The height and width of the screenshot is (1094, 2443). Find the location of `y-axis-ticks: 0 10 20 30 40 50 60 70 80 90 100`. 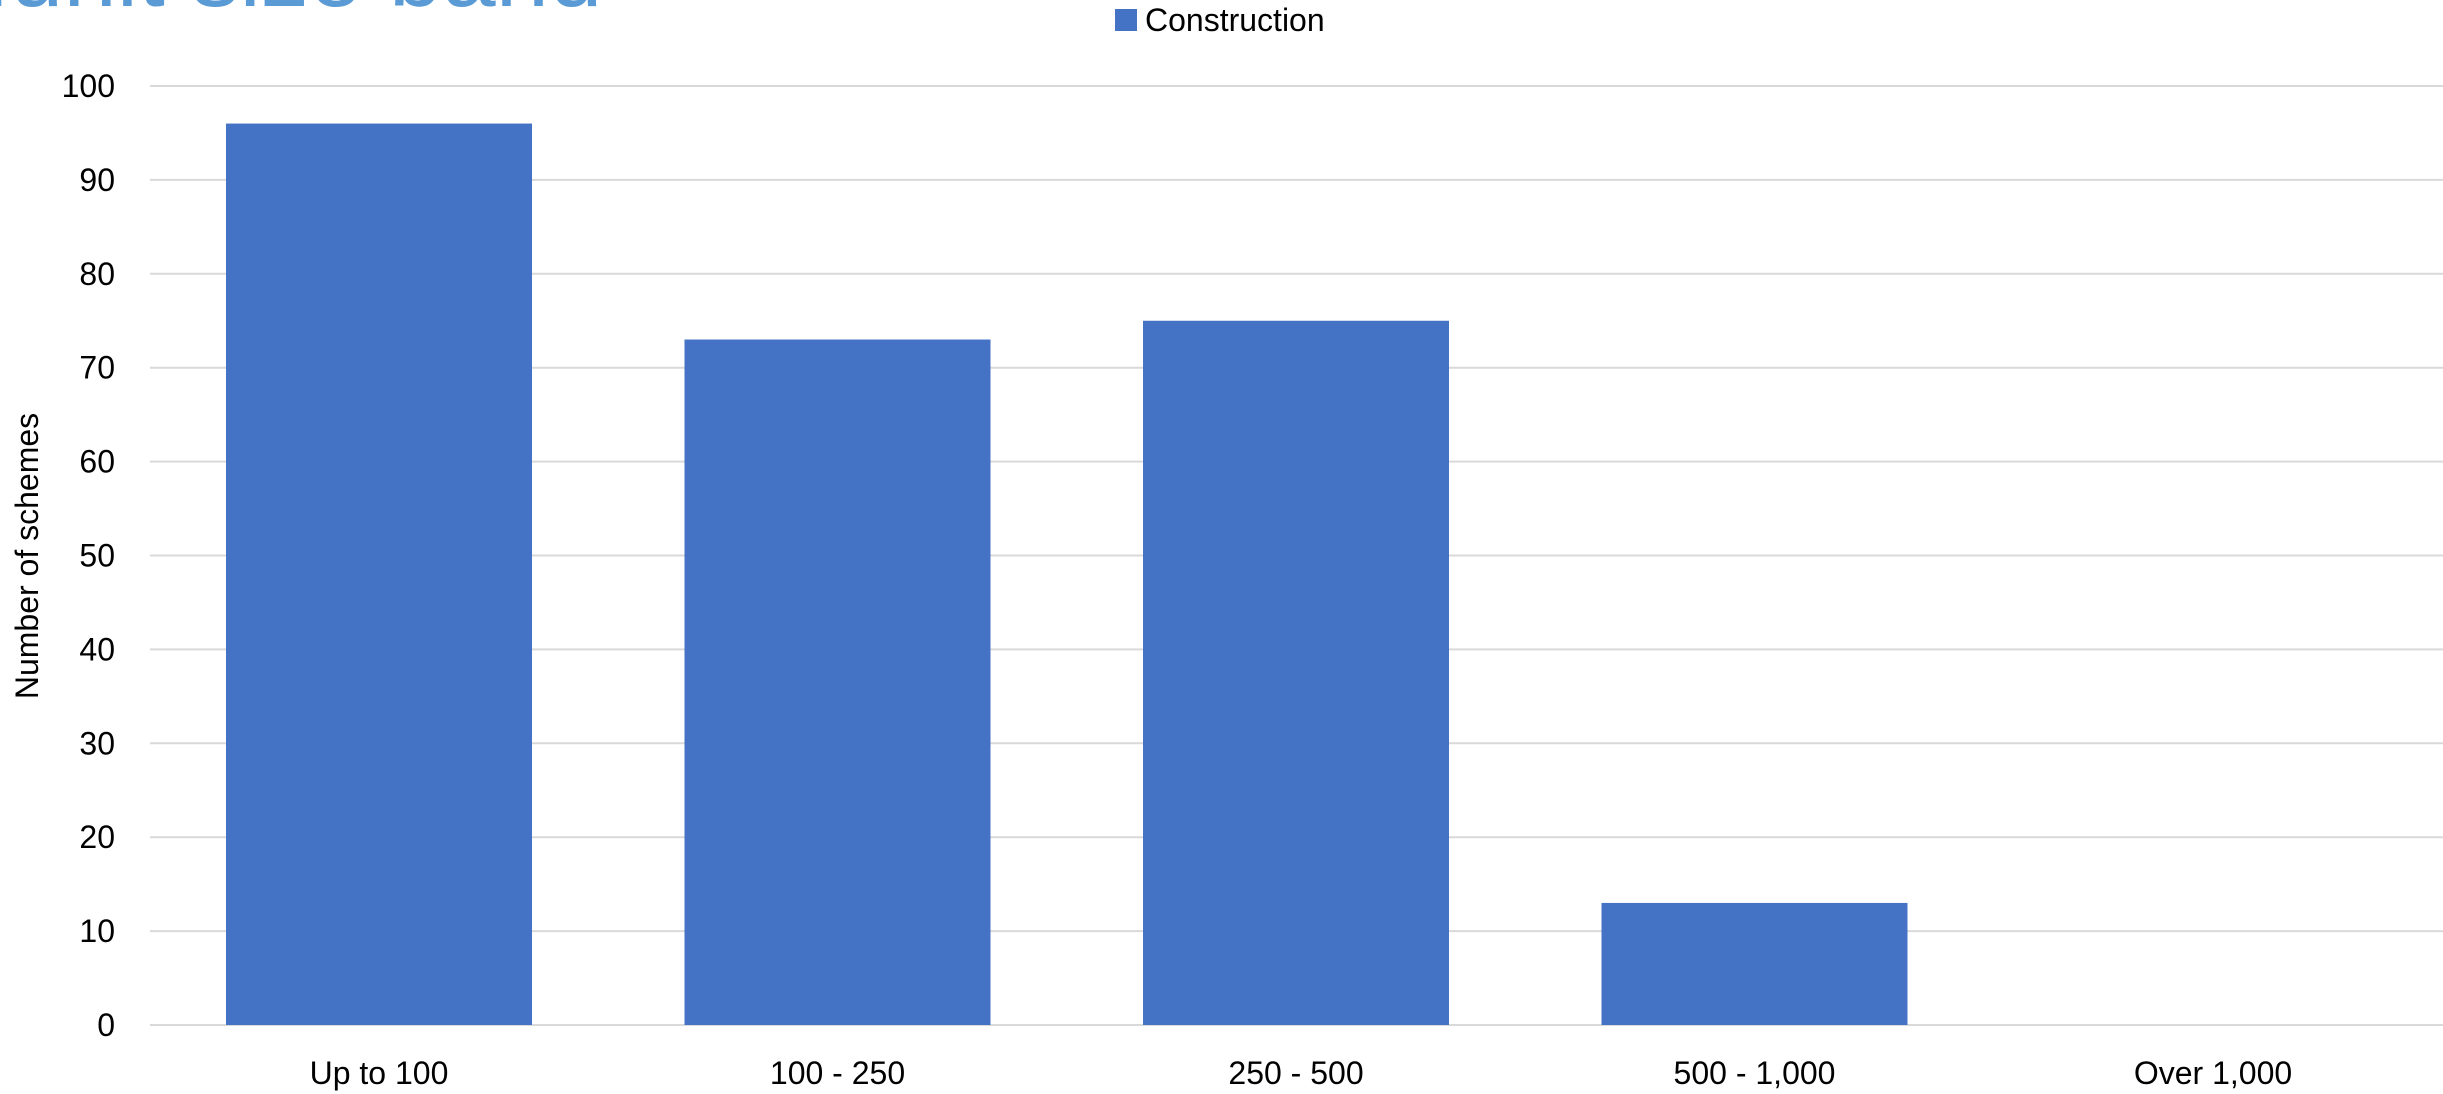

y-axis-ticks: 0 10 20 30 40 50 60 70 80 90 100 is located at coordinates (88, 555).